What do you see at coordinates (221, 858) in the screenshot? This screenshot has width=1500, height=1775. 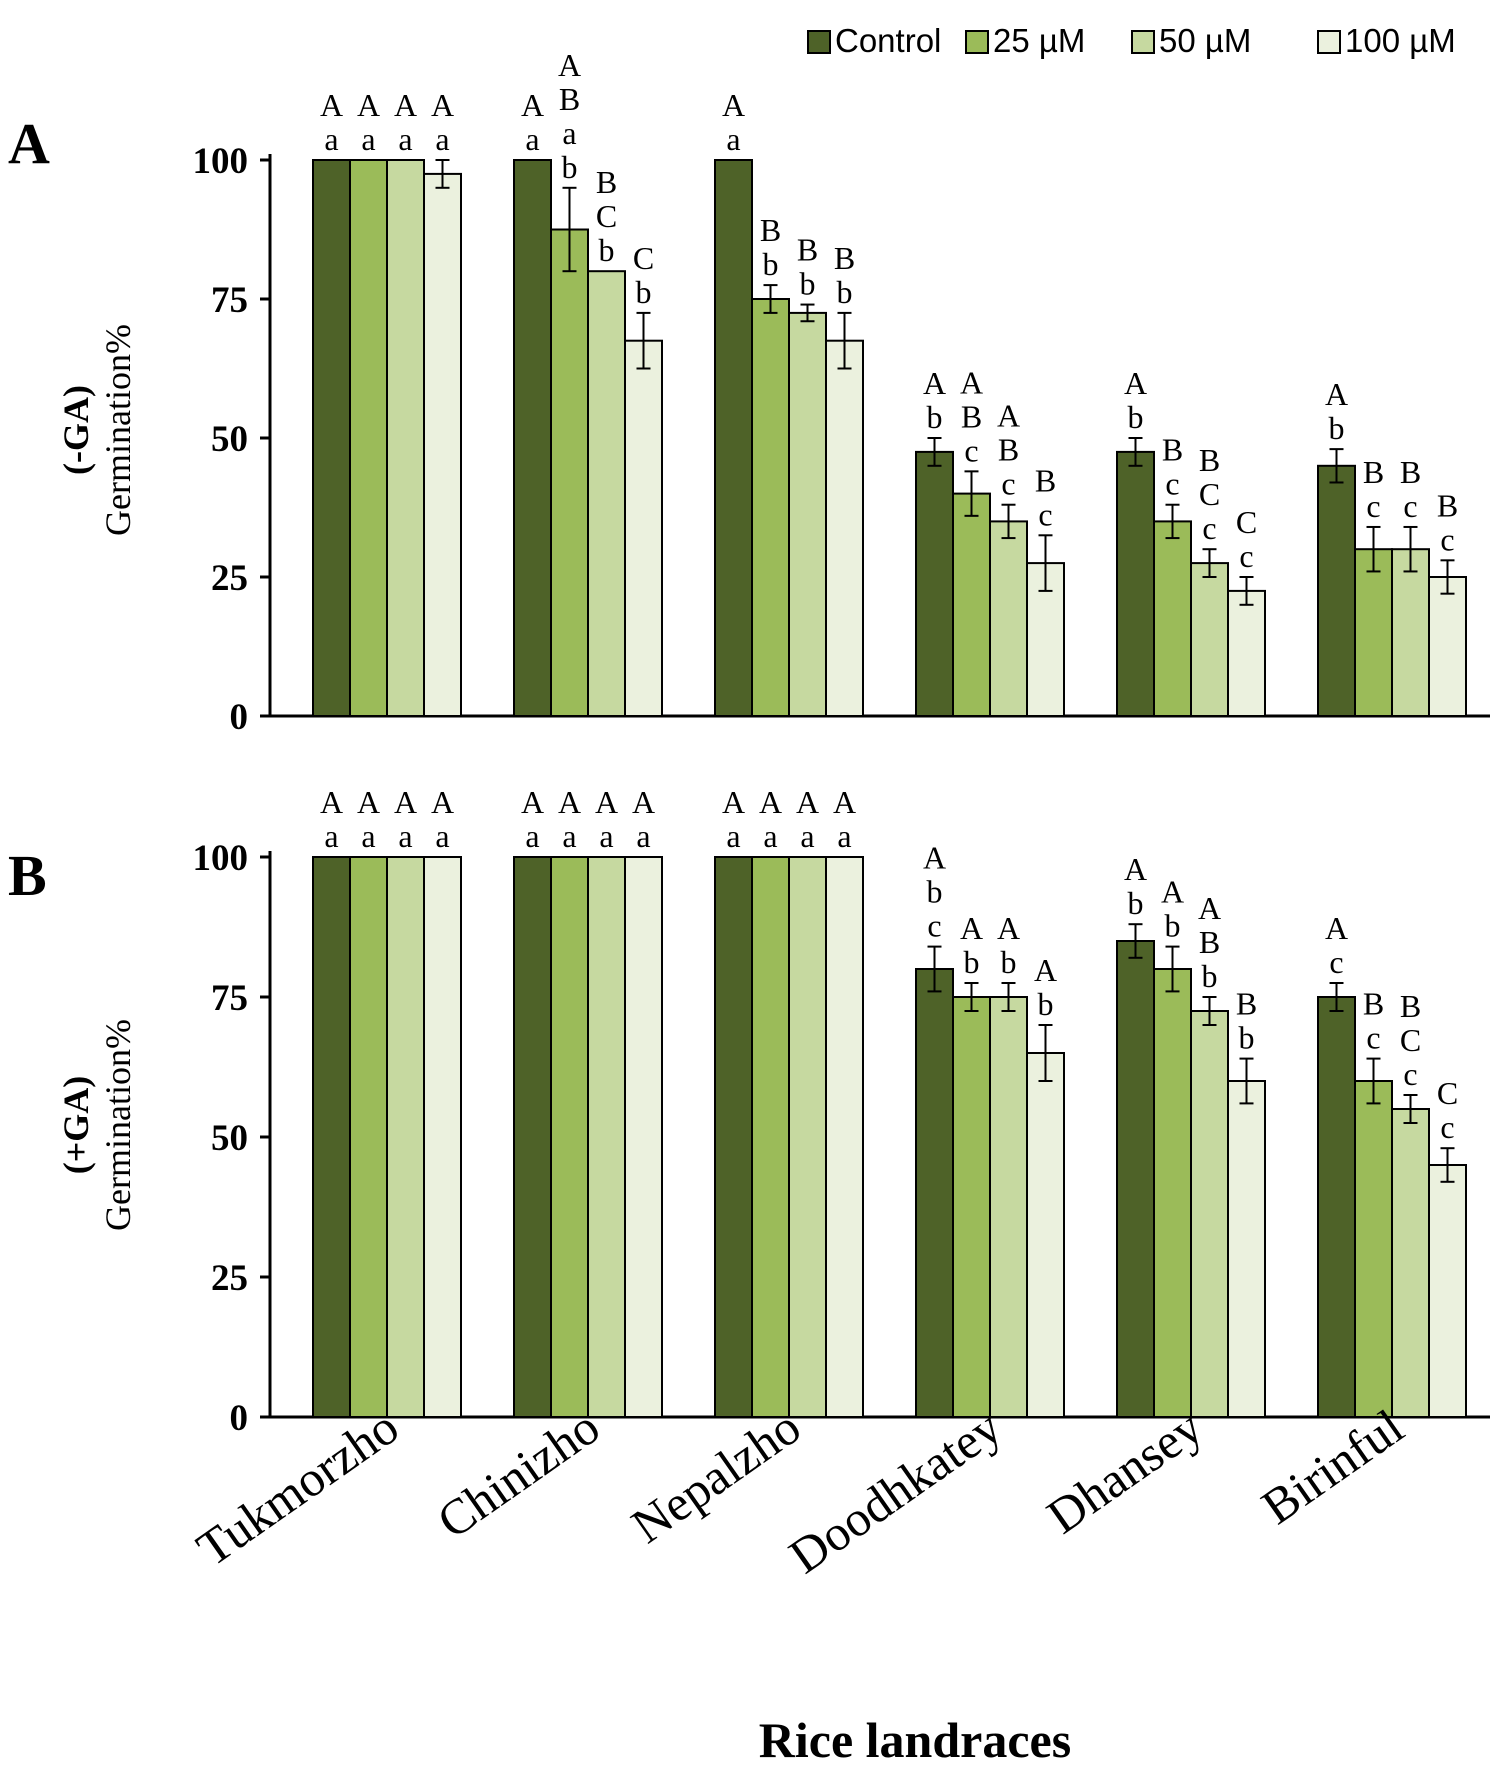 I see `y-tick-label: 100` at bounding box center [221, 858].